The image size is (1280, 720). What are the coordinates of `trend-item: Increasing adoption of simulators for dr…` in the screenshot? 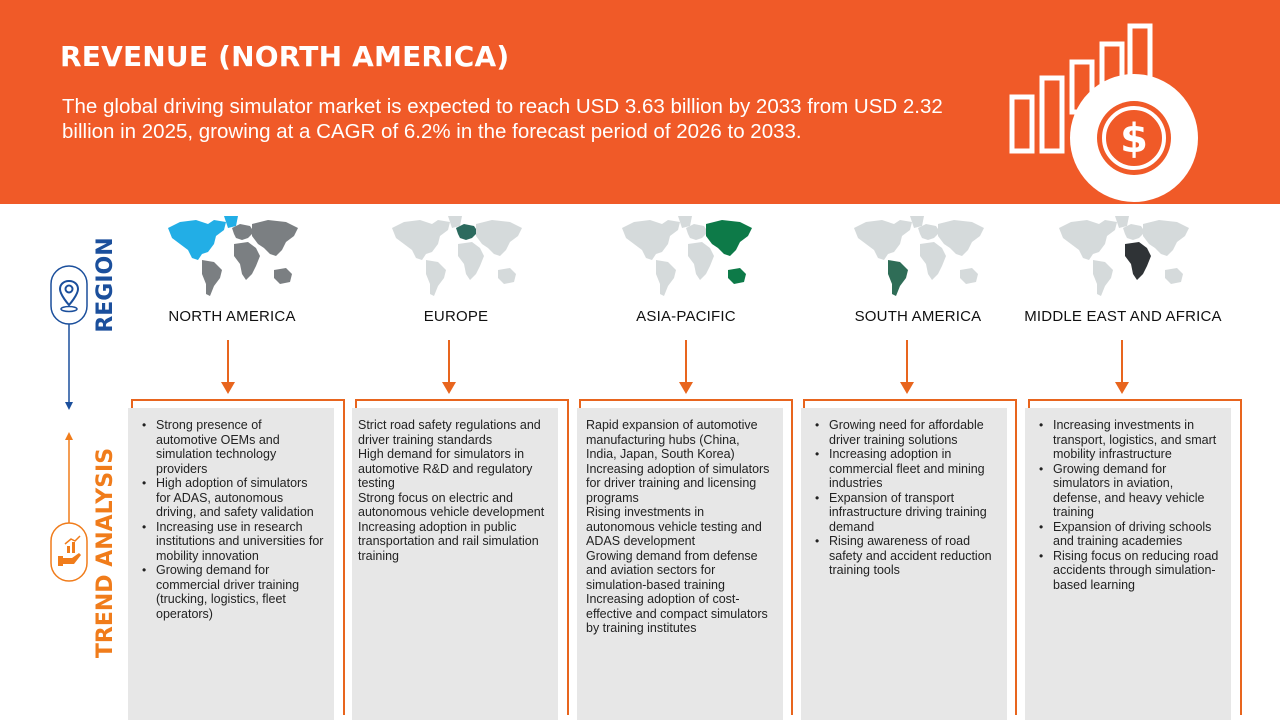 It's located at (678, 483).